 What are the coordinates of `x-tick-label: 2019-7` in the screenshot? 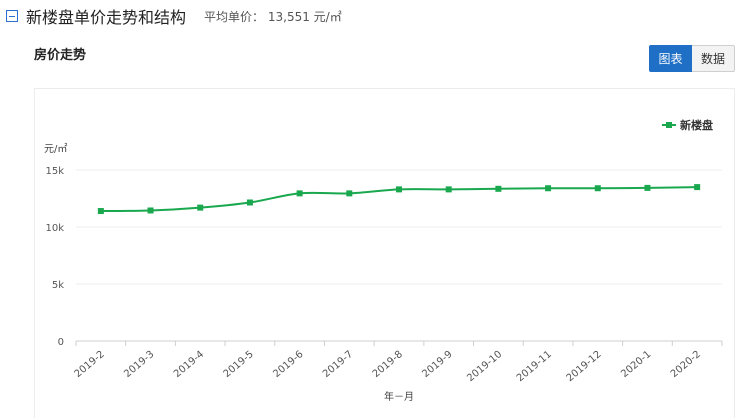 It's located at (338, 364).